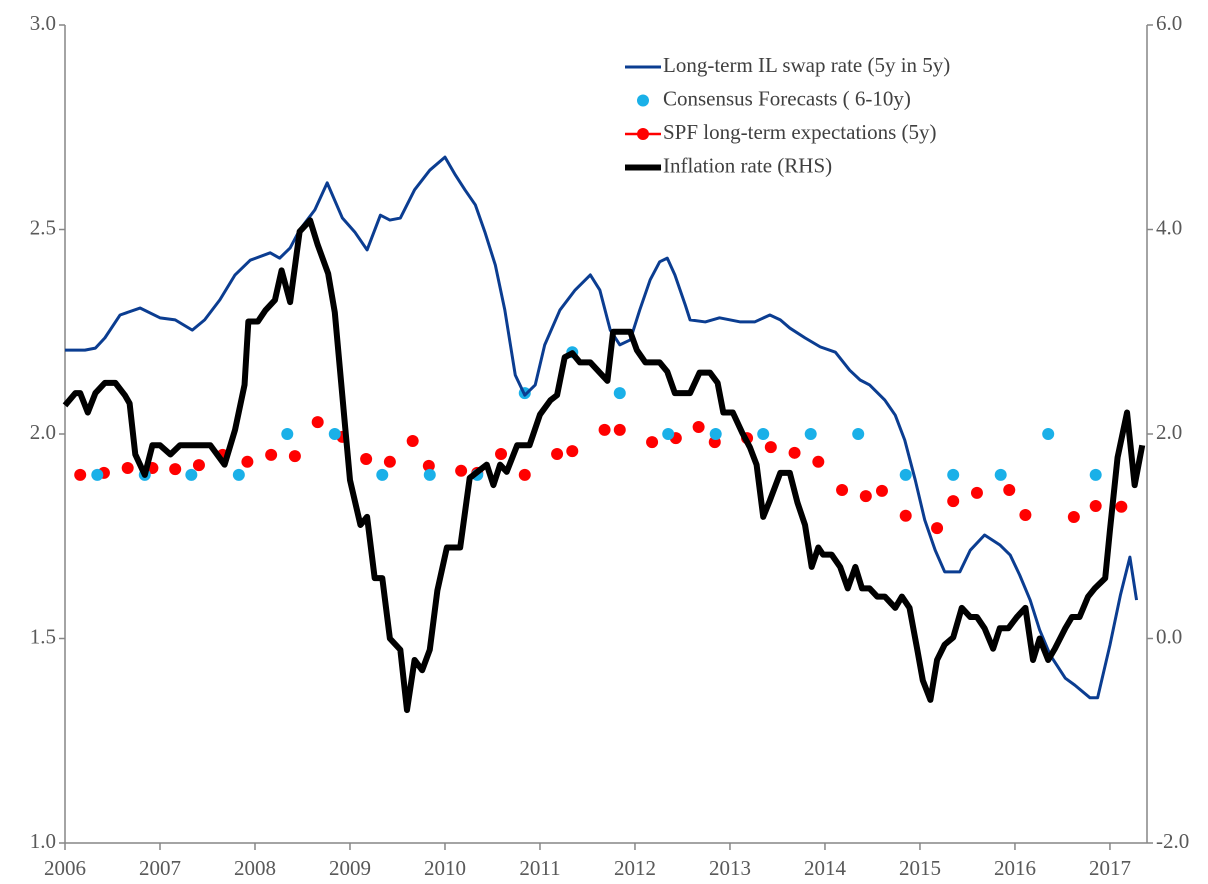 This screenshot has width=1208, height=884. I want to click on x-tick-label: 2009, so click(350, 868).